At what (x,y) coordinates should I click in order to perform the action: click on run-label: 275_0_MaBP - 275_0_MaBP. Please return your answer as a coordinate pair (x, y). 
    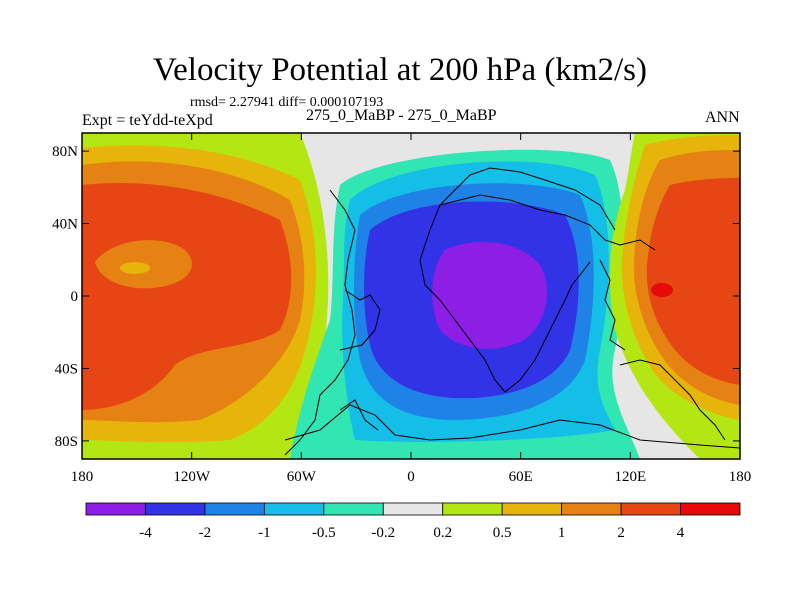
    Looking at the image, I should click on (401, 115).